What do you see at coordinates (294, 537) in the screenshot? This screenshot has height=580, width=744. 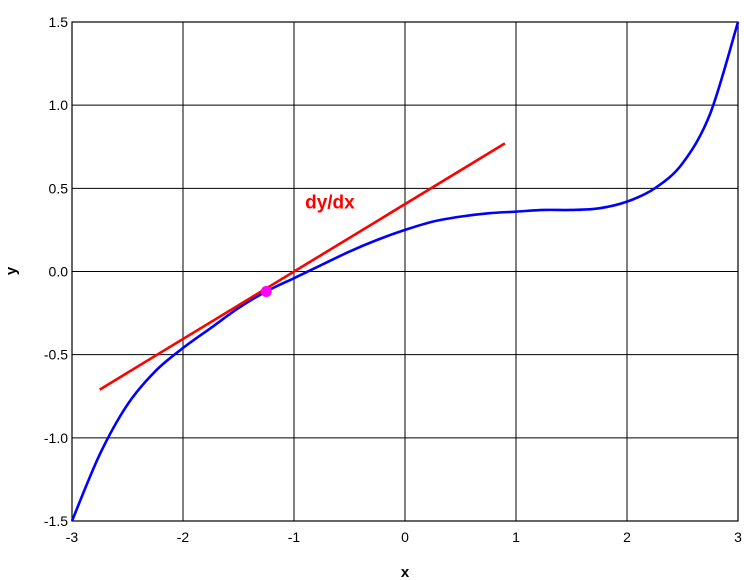 I see `x-tick-label: -1` at bounding box center [294, 537].